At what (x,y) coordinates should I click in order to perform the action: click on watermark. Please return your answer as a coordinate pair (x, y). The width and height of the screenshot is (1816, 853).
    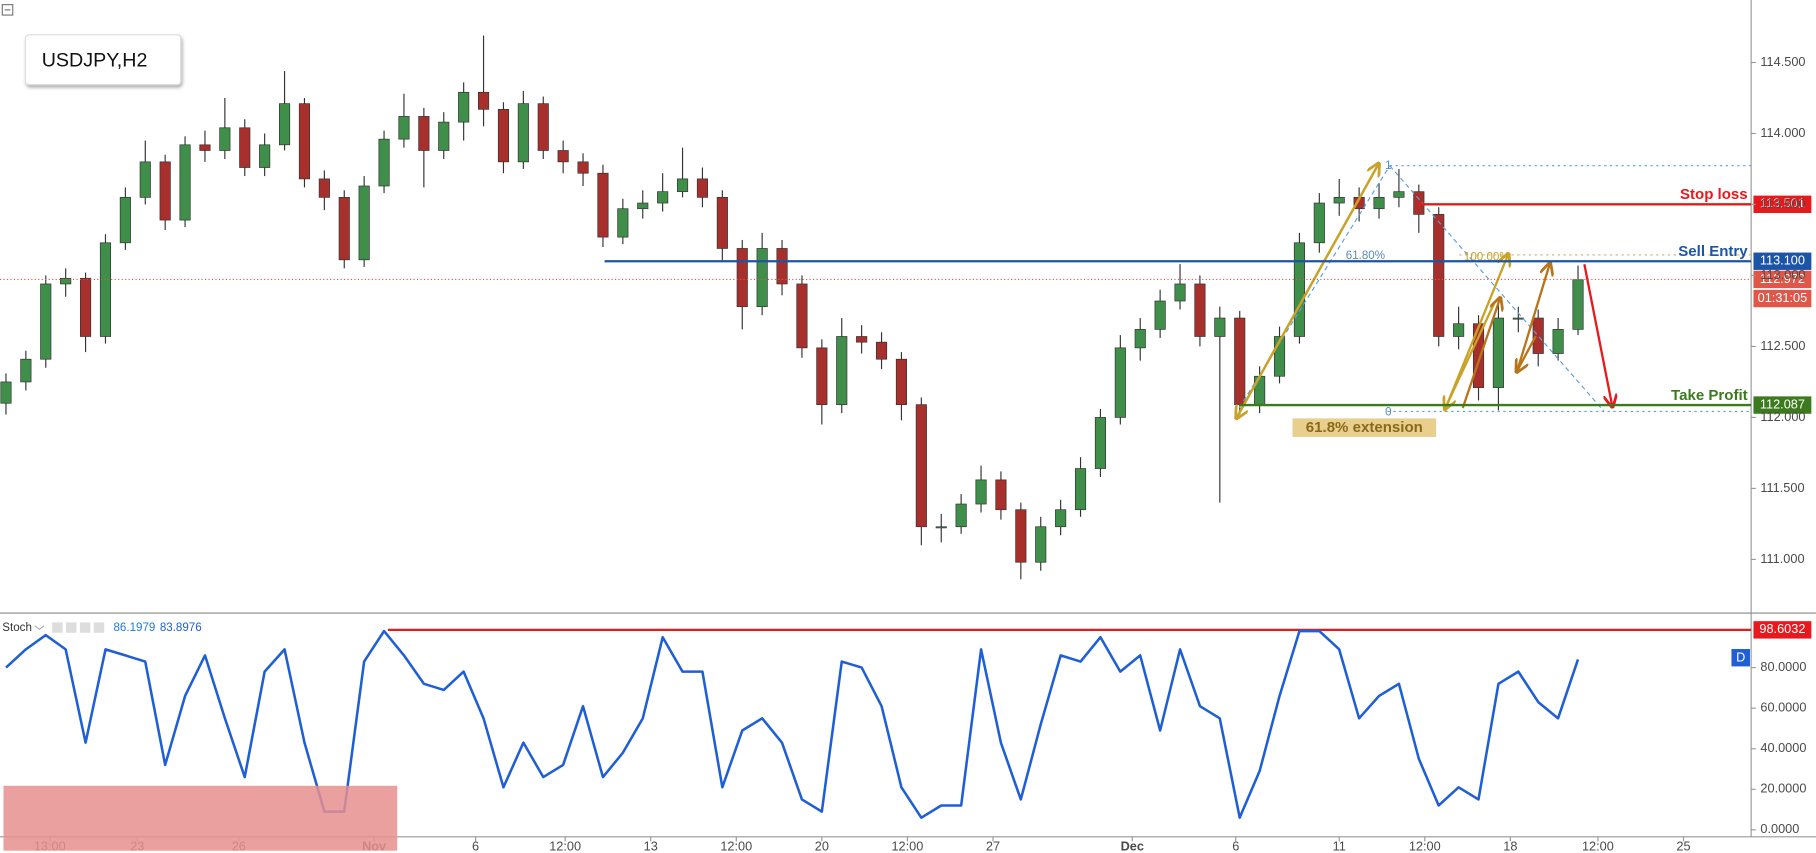
    Looking at the image, I should click on (200, 818).